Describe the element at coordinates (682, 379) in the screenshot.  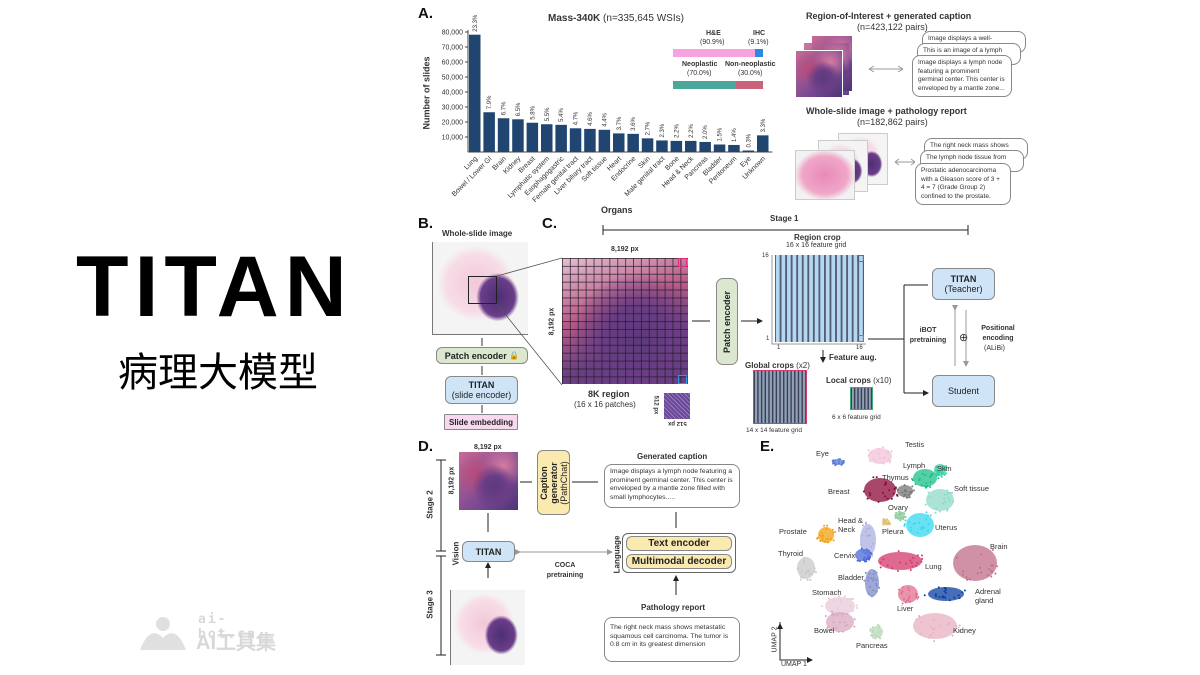
I see `patch-highlight-bottom` at that location.